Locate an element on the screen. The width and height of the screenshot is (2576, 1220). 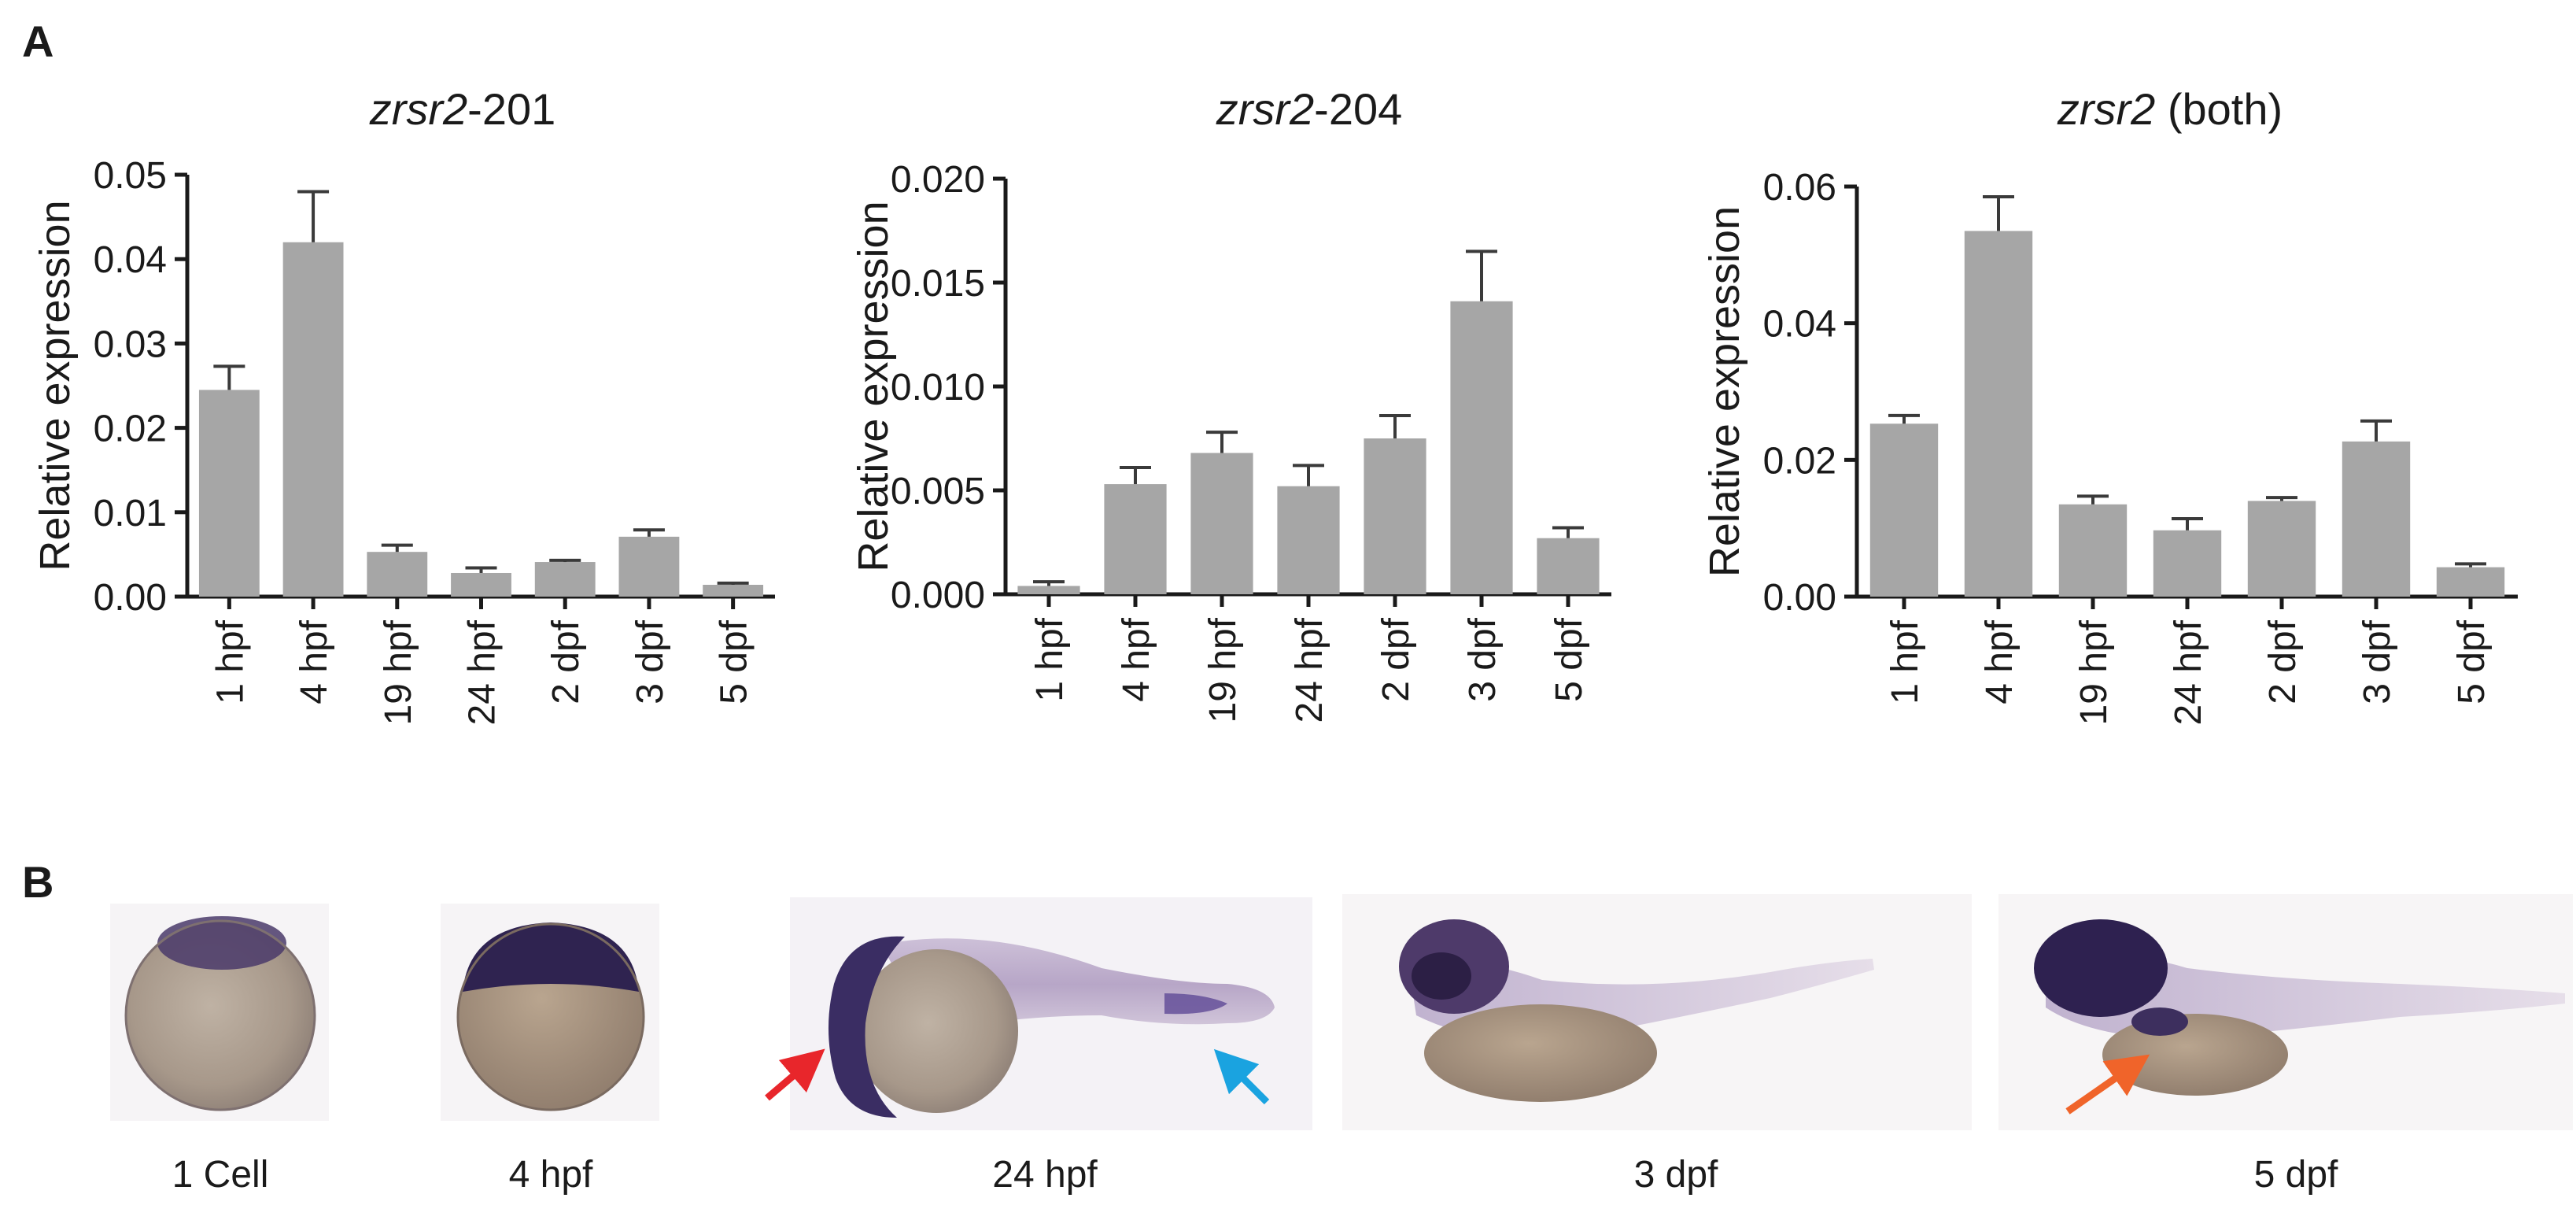
y-tick-label: 0.015 is located at coordinates (938, 284).